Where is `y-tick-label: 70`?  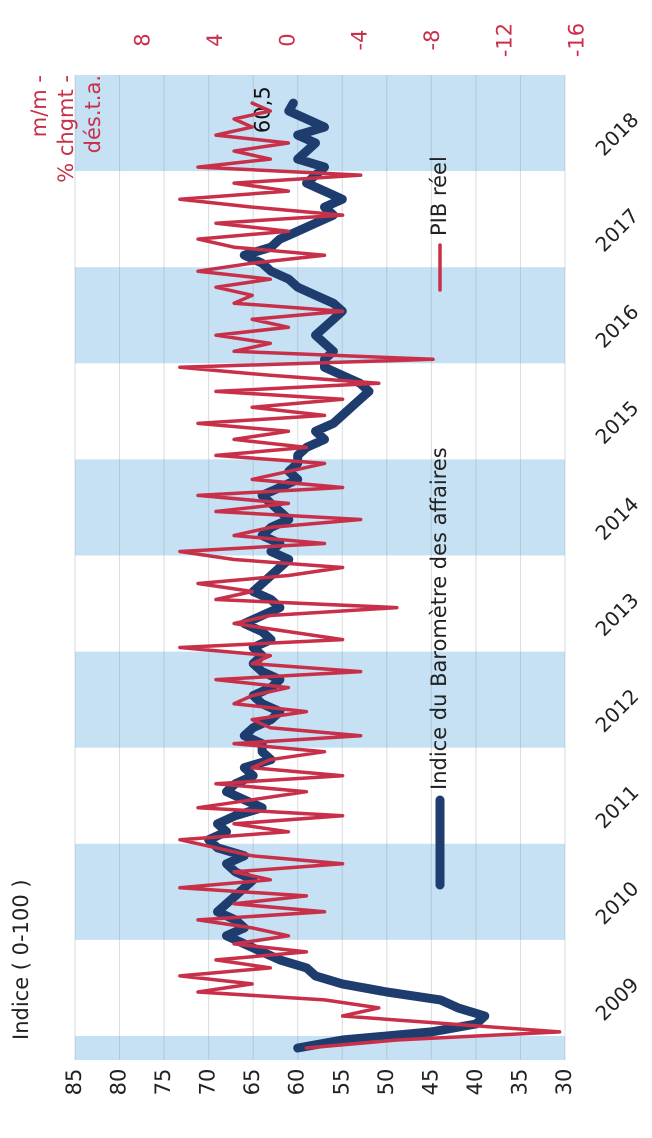
y-tick-label: 70 is located at coordinates (208, 1082).